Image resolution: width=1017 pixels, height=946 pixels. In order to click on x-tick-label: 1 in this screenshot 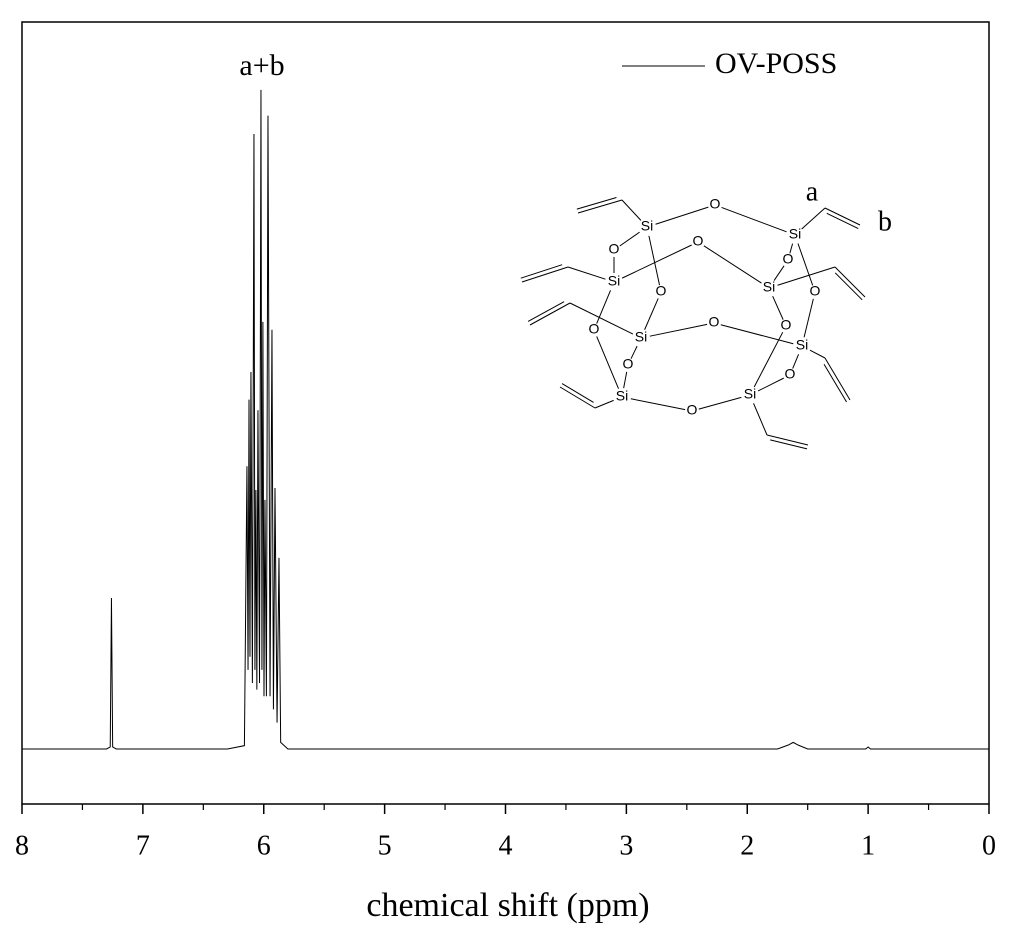, I will do `click(868, 845)`.